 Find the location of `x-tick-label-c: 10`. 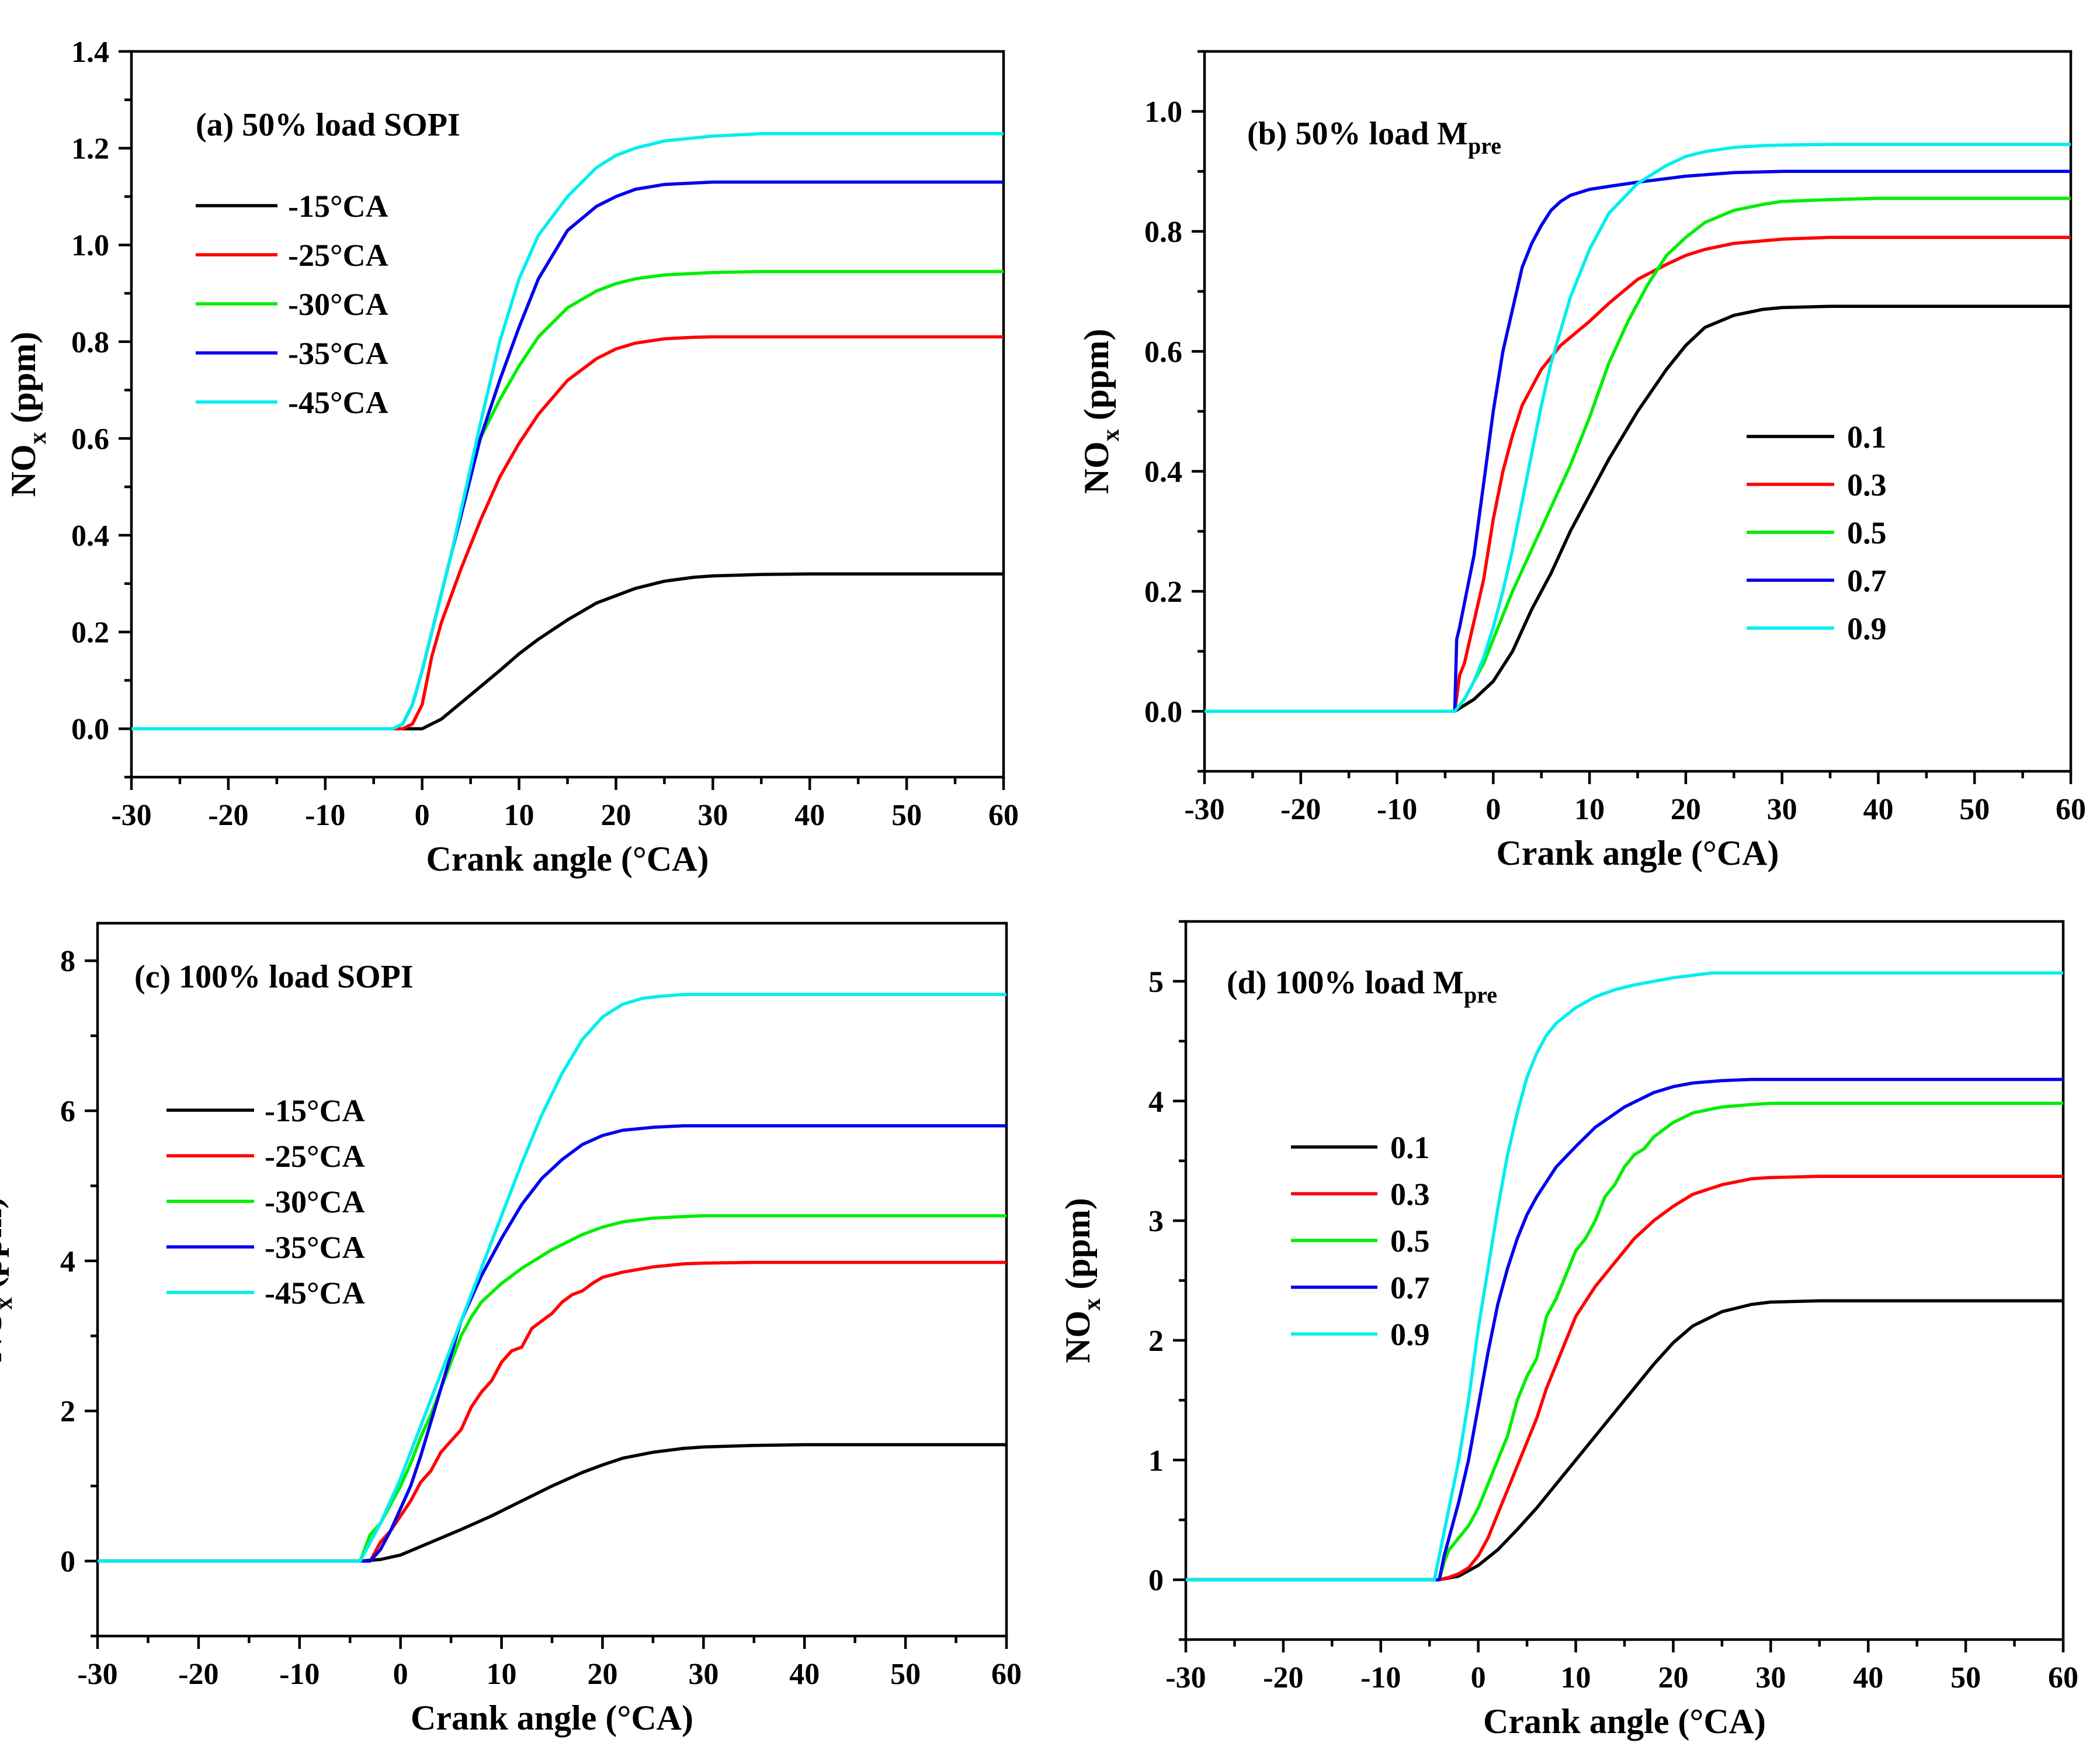

x-tick-label-c: 10 is located at coordinates (502, 1674).